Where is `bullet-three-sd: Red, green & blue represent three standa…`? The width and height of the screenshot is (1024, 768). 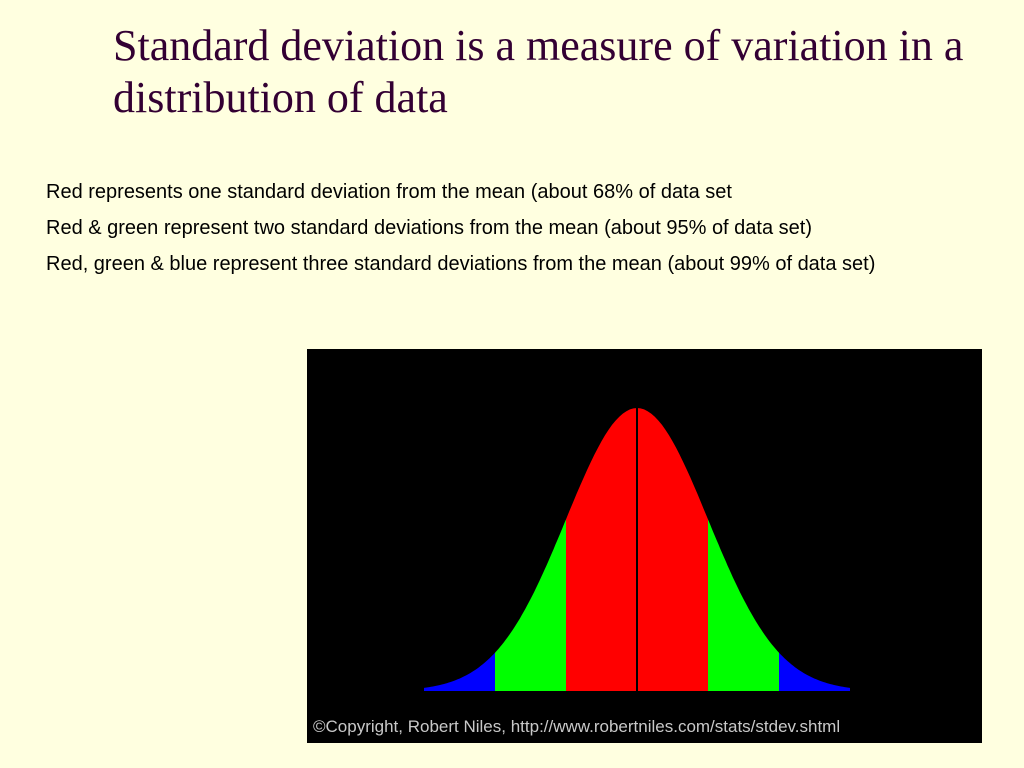
bullet-three-sd: Red, green & blue represent three standa… is located at coordinates (461, 264).